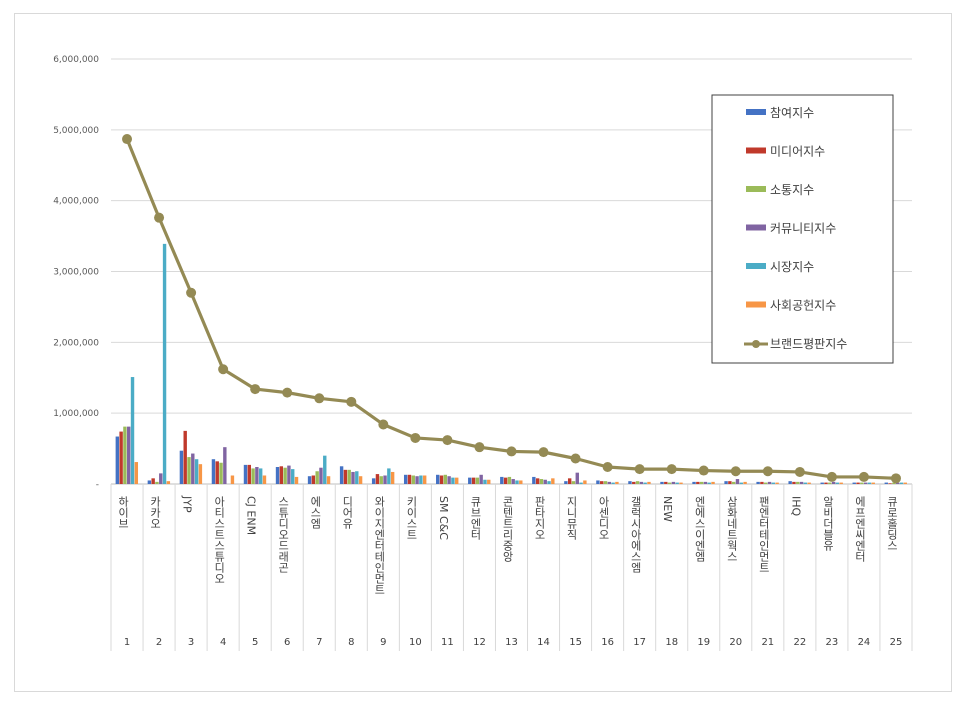 The width and height of the screenshot is (966, 704). What do you see at coordinates (827, 523) in the screenshot?
I see `category-label: 알비더블유` at bounding box center [827, 523].